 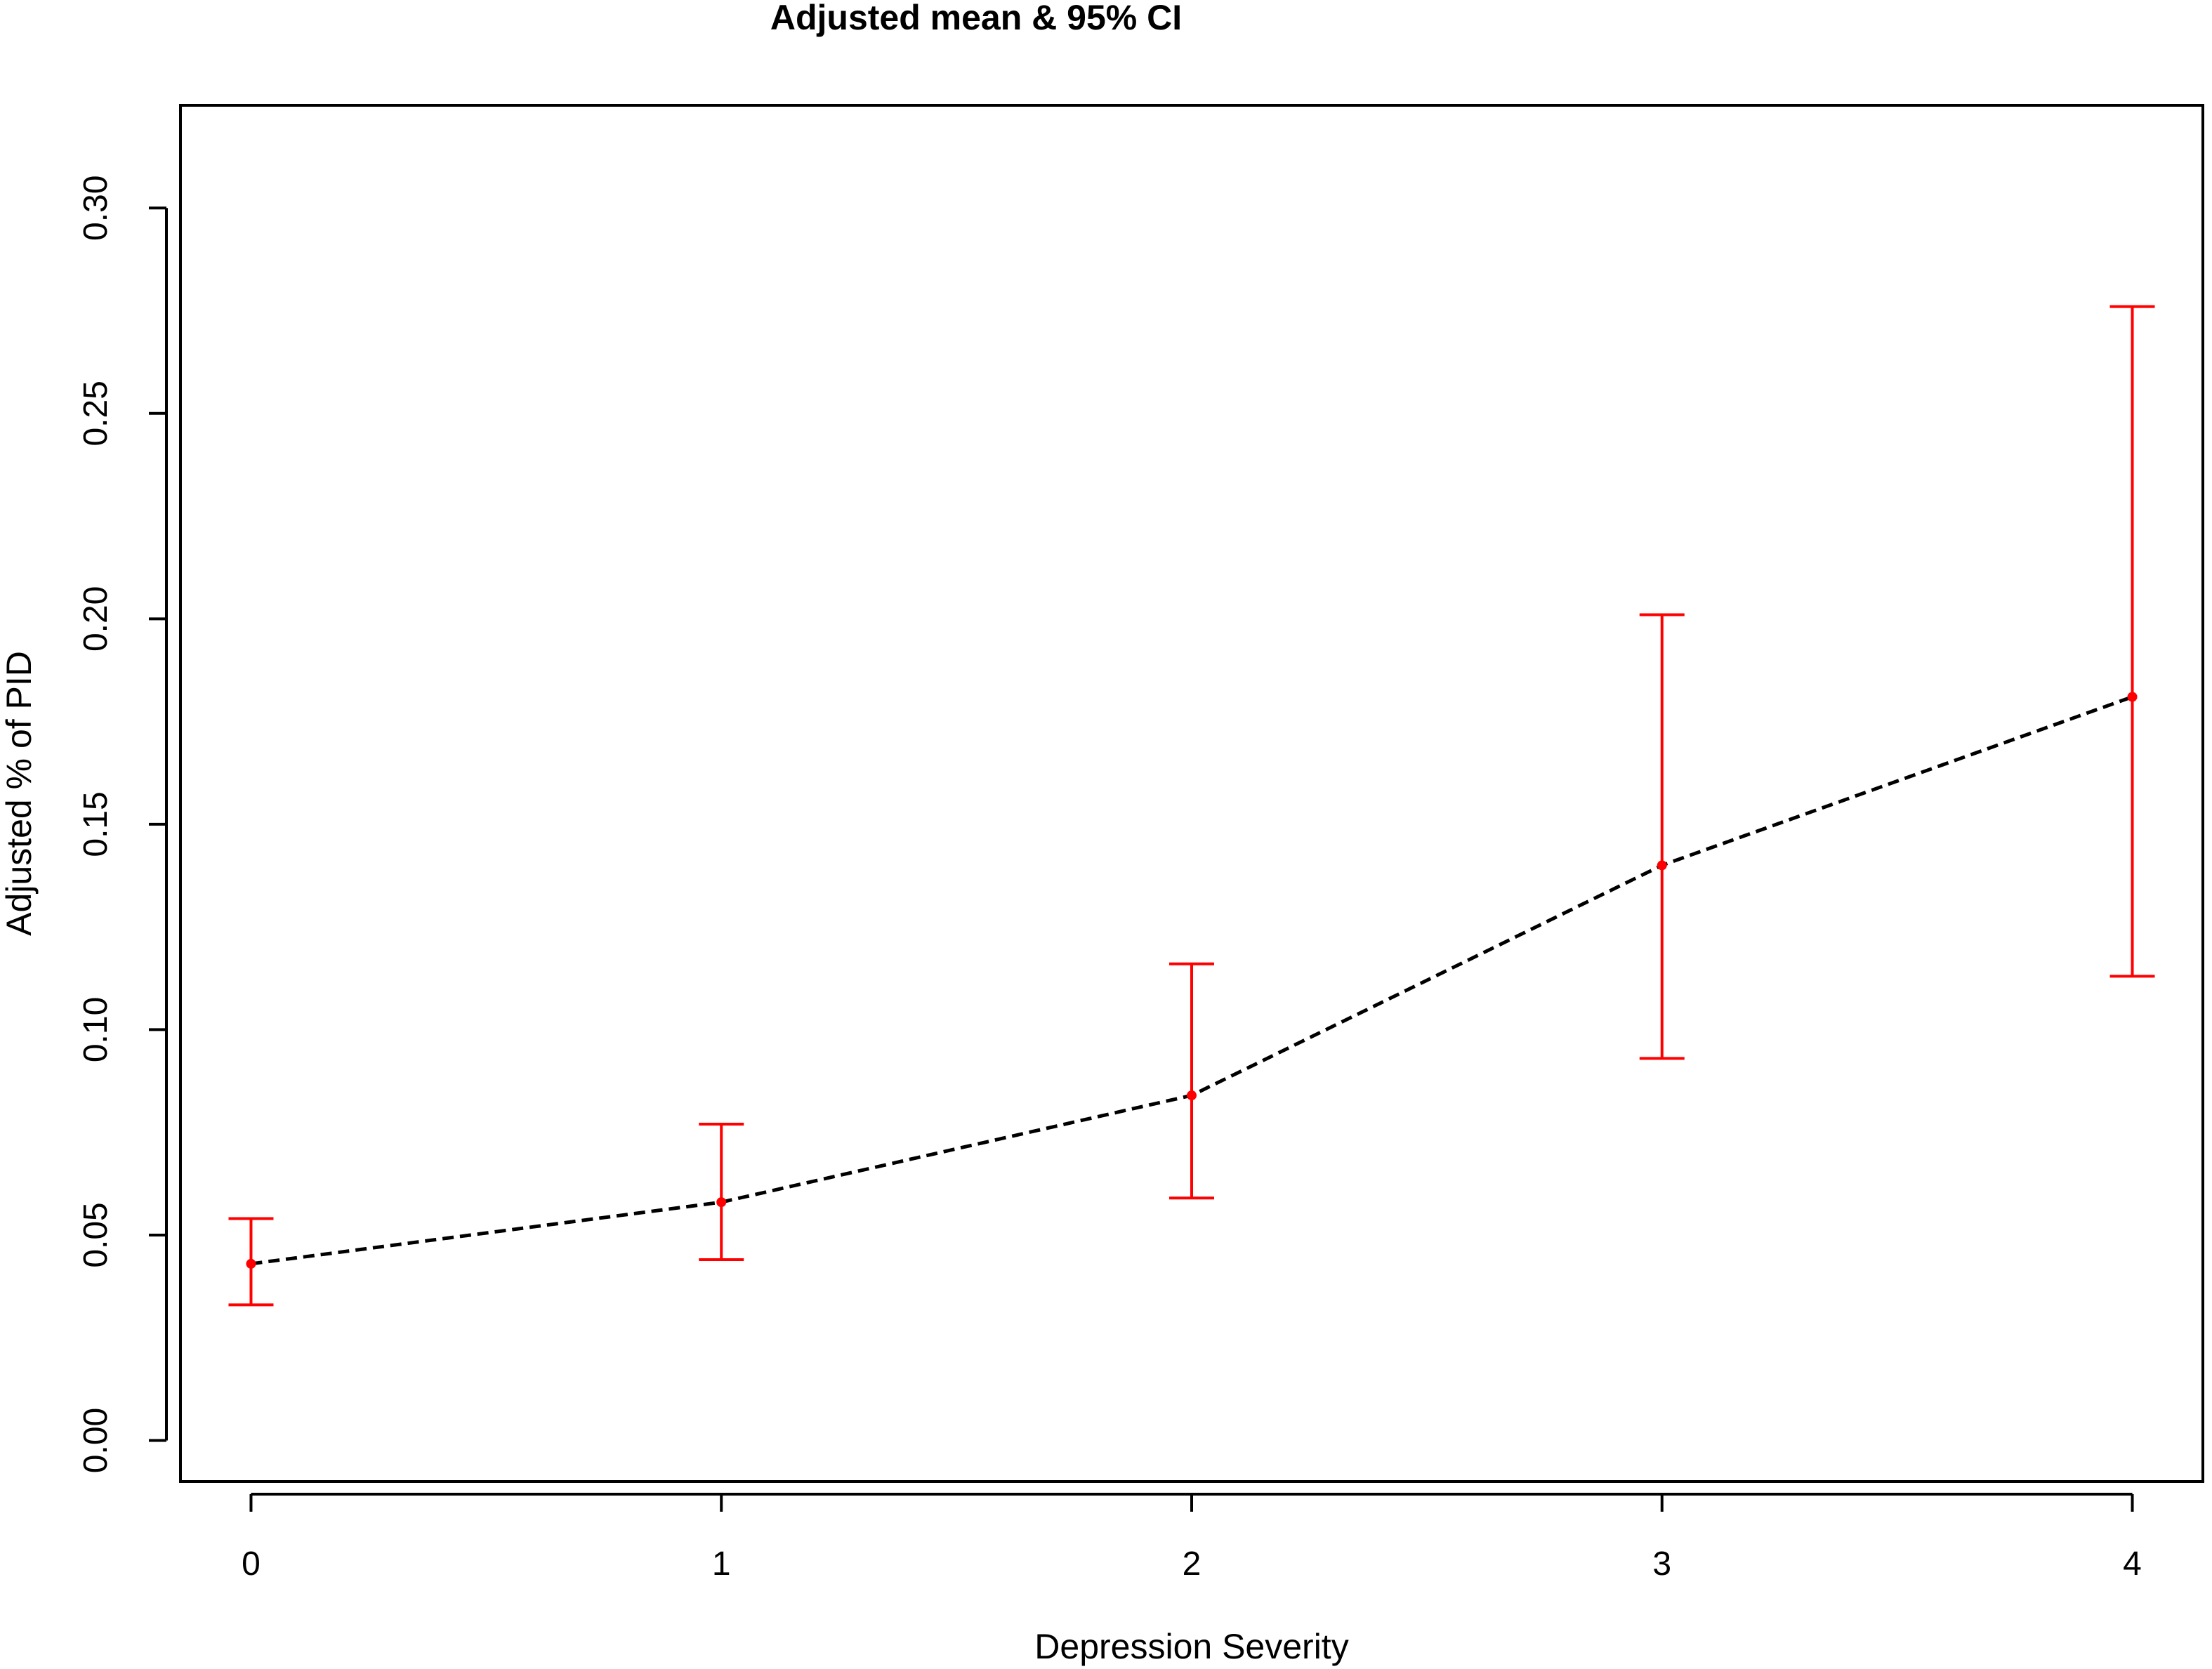 I want to click on x-tick-label: 2, so click(x=1192, y=1564).